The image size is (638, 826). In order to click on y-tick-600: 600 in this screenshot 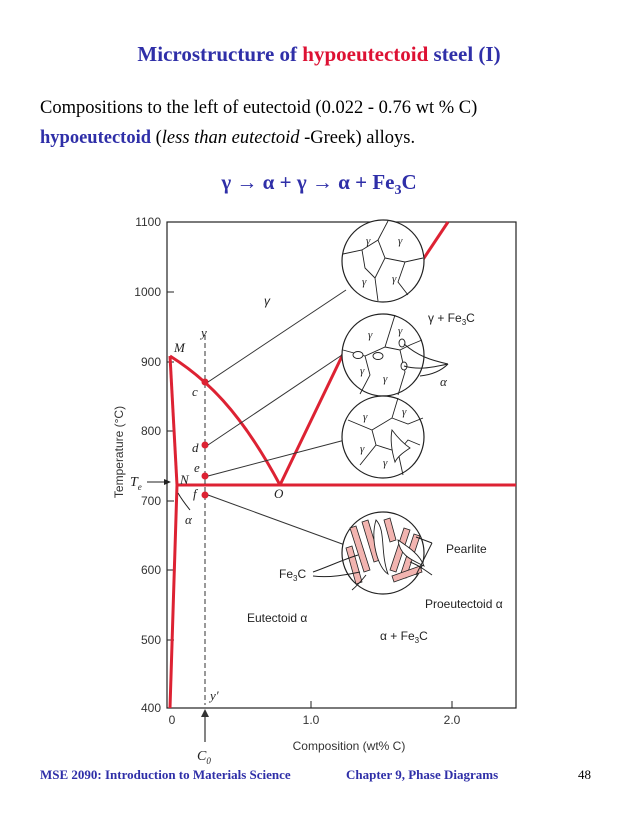, I will do `click(151, 570)`.